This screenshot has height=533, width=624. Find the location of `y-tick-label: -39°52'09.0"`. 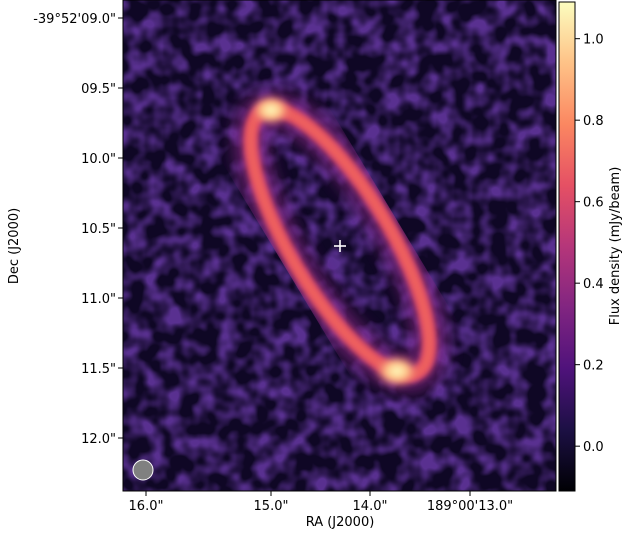

y-tick-label: -39°52'09.0" is located at coordinates (74, 19).